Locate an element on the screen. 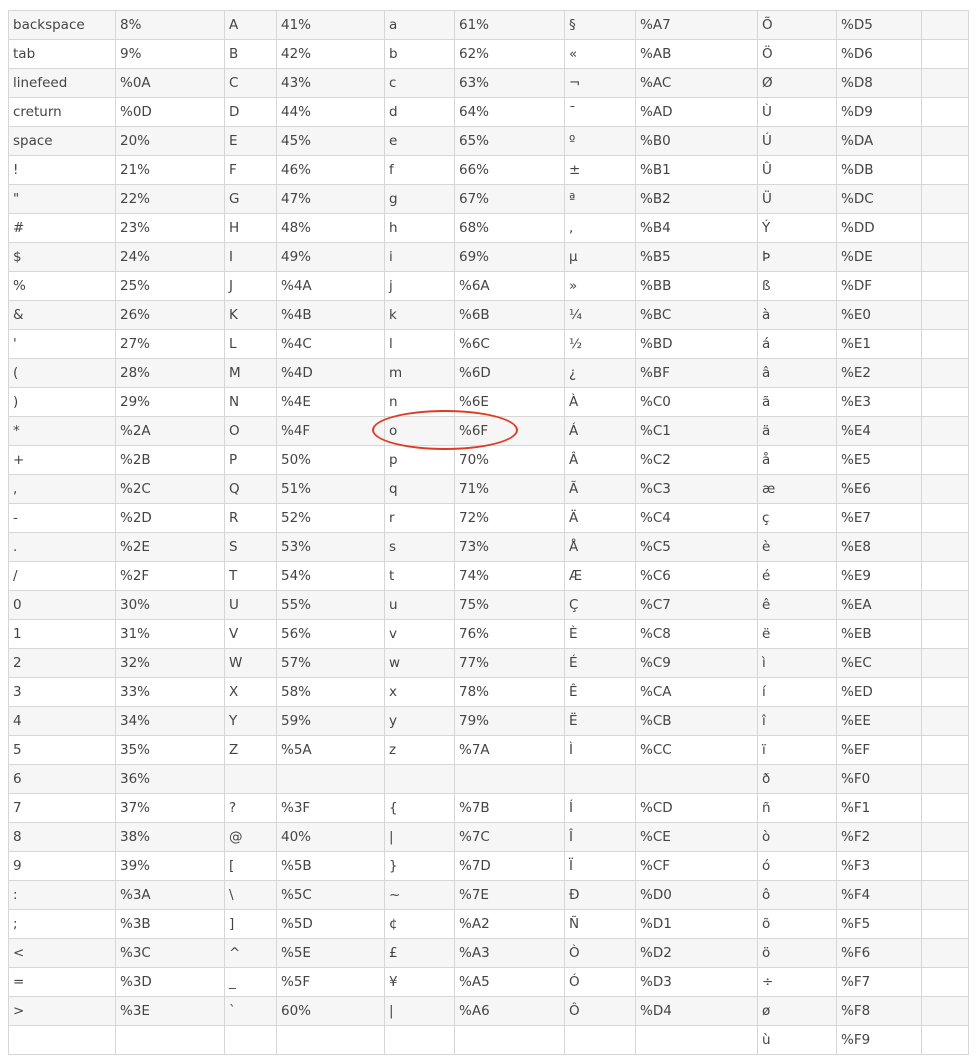 The image size is (976, 1063). encoded-value-cell: %A5 is located at coordinates (509, 982).